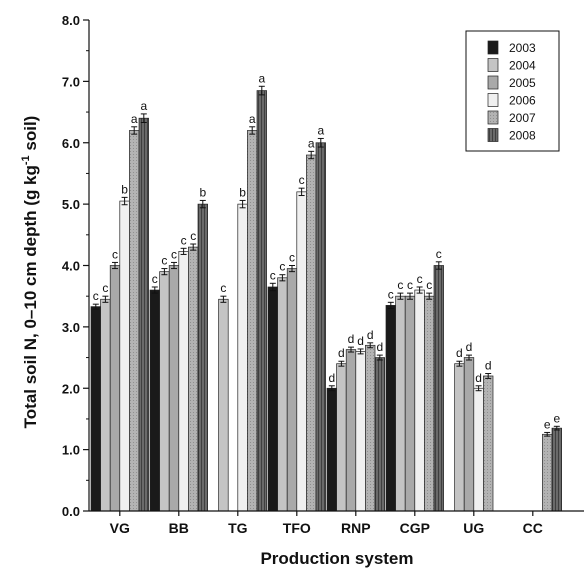 The image size is (584, 577). I want to click on legend-swatch-2006, so click(493, 100).